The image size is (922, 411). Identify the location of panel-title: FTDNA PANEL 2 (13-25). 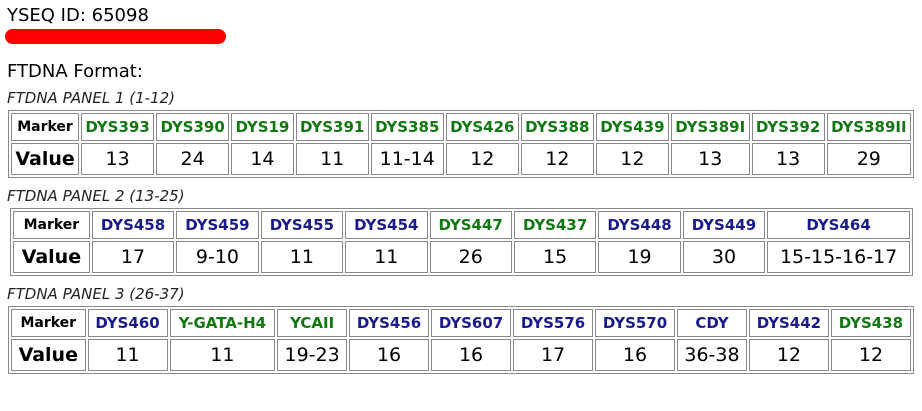
(96, 196).